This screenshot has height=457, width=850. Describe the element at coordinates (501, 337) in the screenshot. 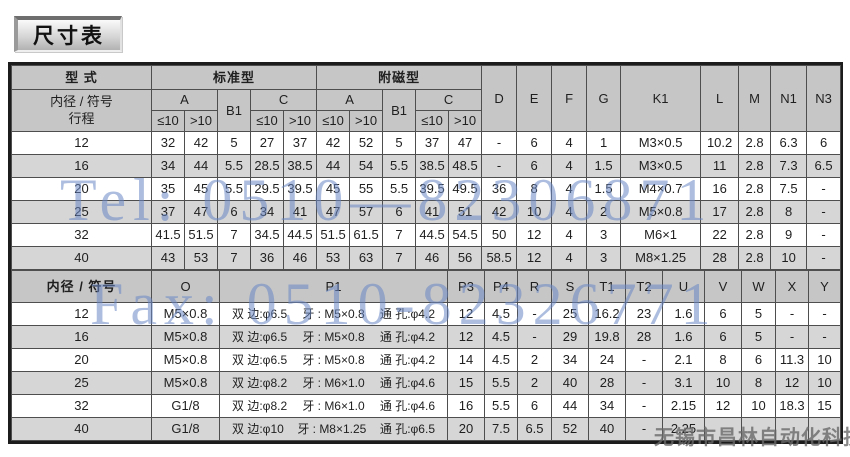

I see `value-cell: 4.5` at that location.